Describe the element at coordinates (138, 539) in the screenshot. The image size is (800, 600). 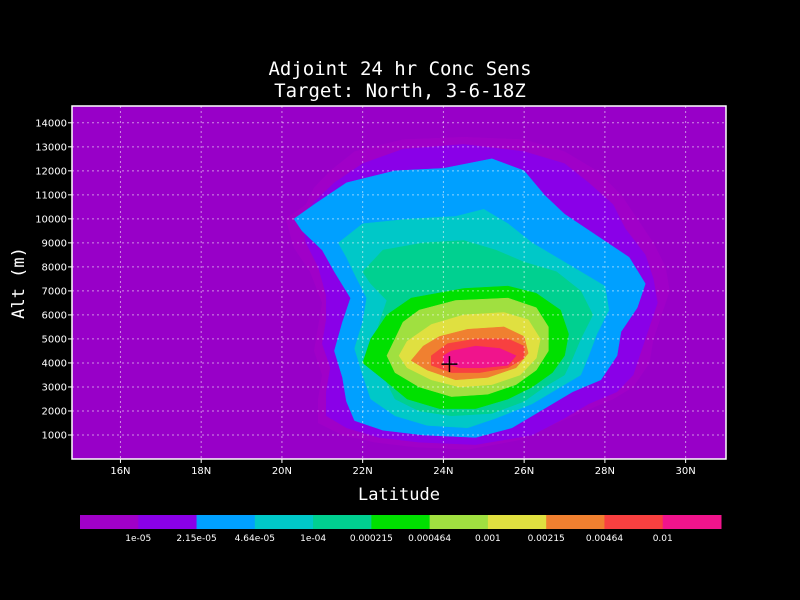
I see `colorbar-tick-label: 1e-05` at that location.